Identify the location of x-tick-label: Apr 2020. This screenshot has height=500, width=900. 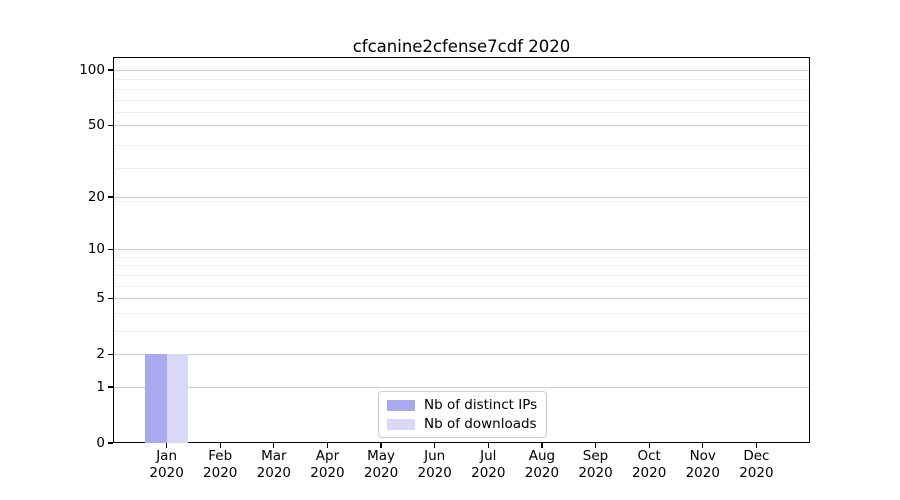
(327, 464).